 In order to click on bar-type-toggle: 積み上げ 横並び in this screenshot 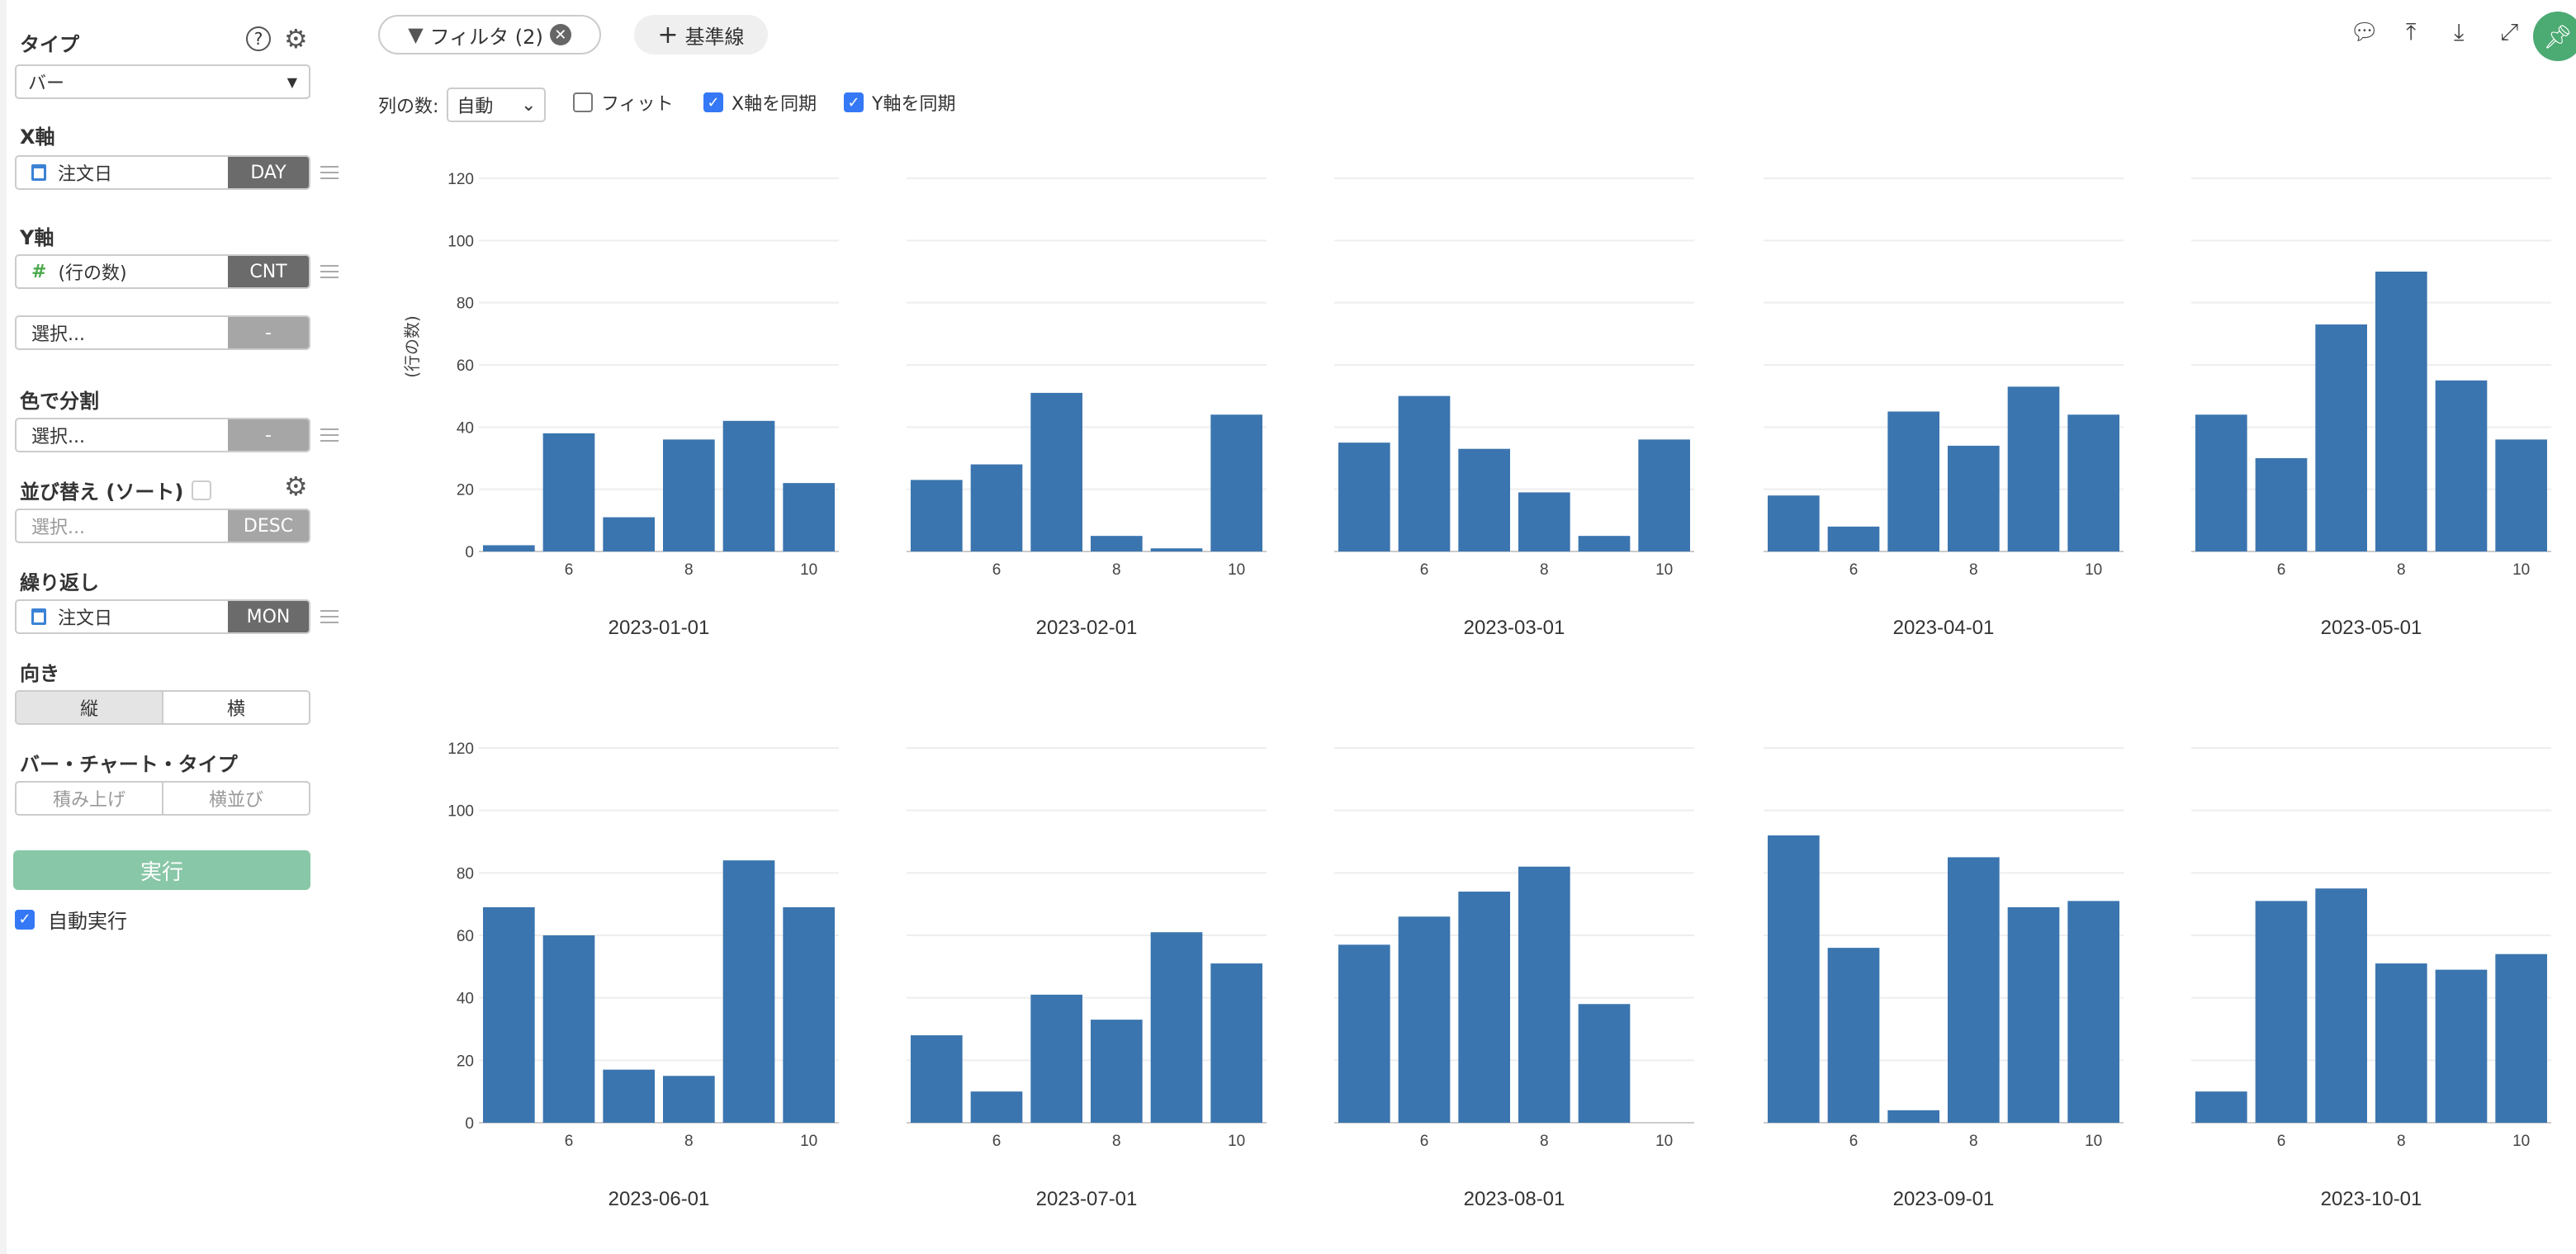, I will do `click(162, 798)`.